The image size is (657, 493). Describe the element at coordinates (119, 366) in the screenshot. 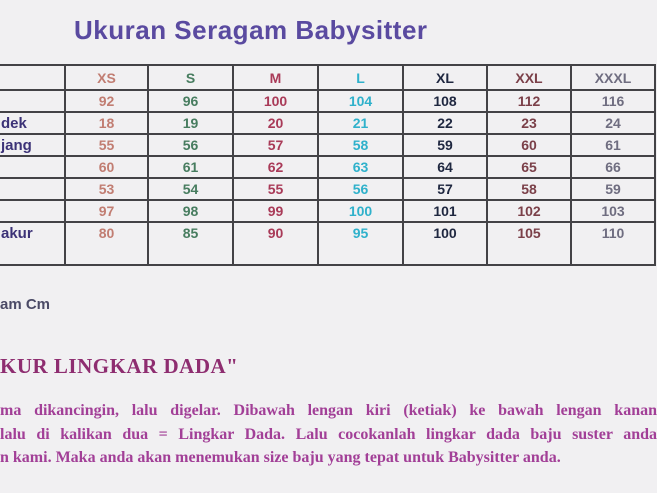

I see `section-heading: KUR LINGKAR DADA"` at that location.